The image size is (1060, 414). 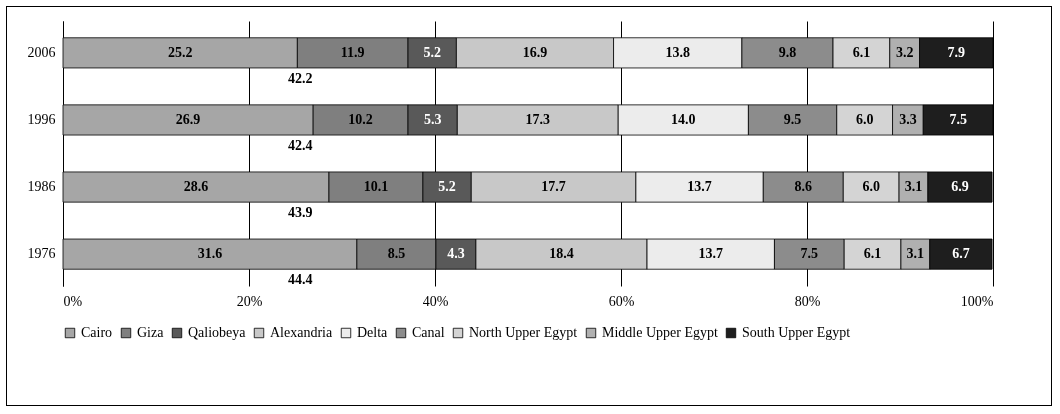 I want to click on data-label: 10.1, so click(x=376, y=187).